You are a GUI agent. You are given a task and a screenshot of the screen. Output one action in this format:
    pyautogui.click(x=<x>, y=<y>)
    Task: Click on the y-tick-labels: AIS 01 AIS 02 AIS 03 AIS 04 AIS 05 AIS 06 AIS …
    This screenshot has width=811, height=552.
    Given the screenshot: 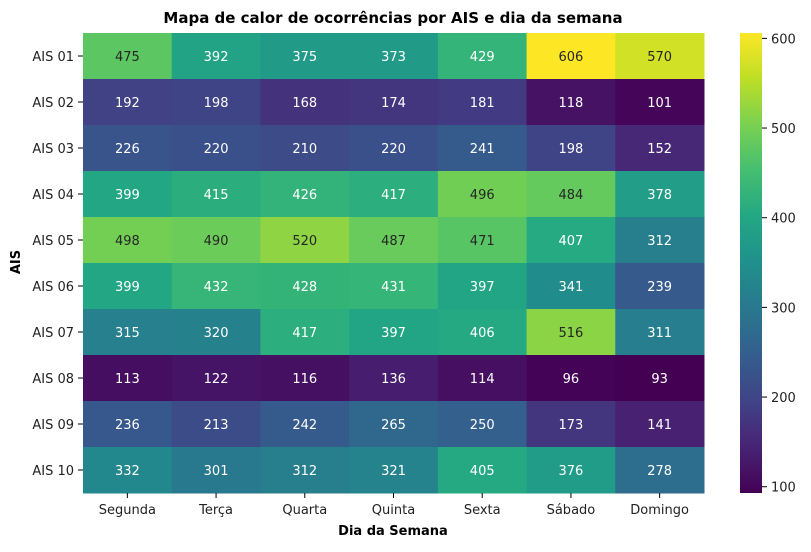 What is the action you would take?
    pyautogui.click(x=57, y=264)
    